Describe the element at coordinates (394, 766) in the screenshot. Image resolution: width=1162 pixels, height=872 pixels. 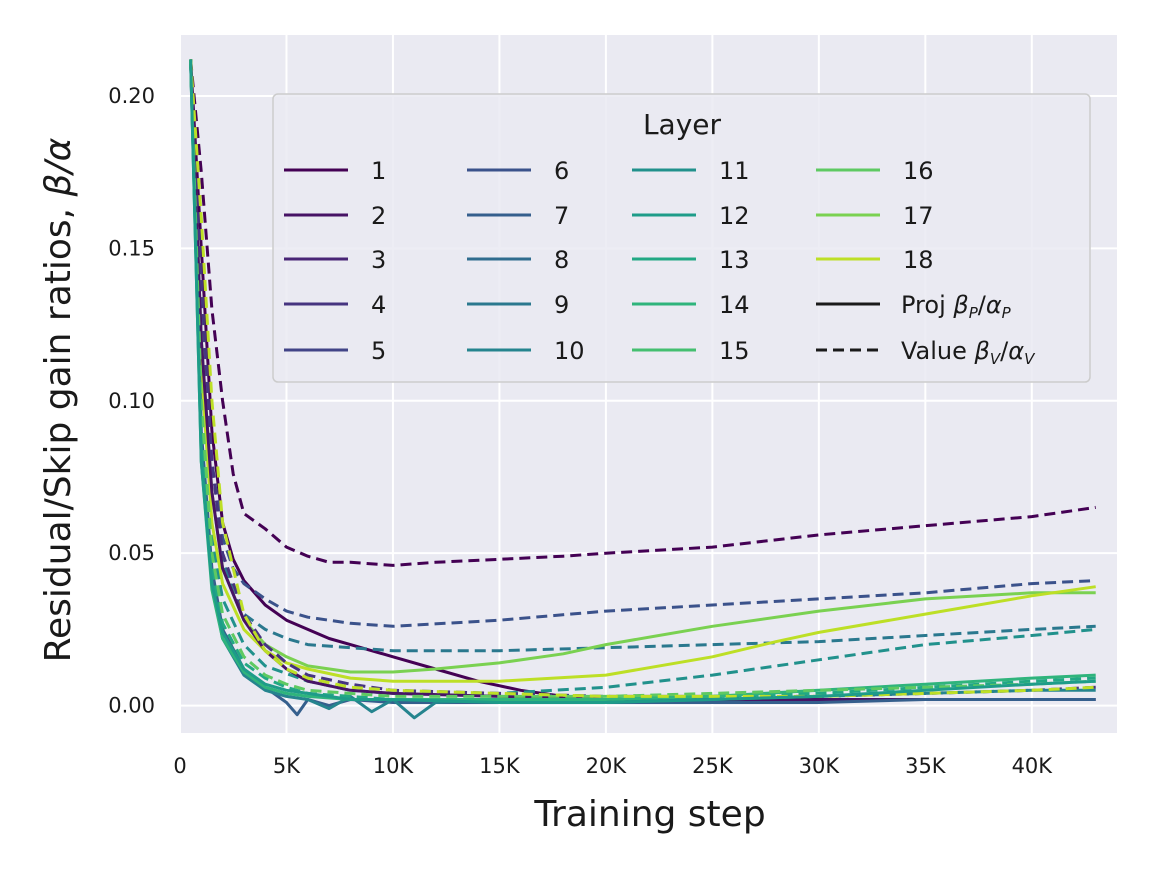
I see `x-tick-label: 10K` at that location.